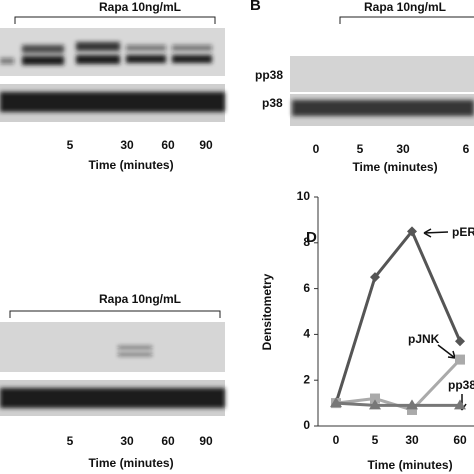  Describe the element at coordinates (424, 339) in the screenshot. I see `series-label: pJNK` at that location.